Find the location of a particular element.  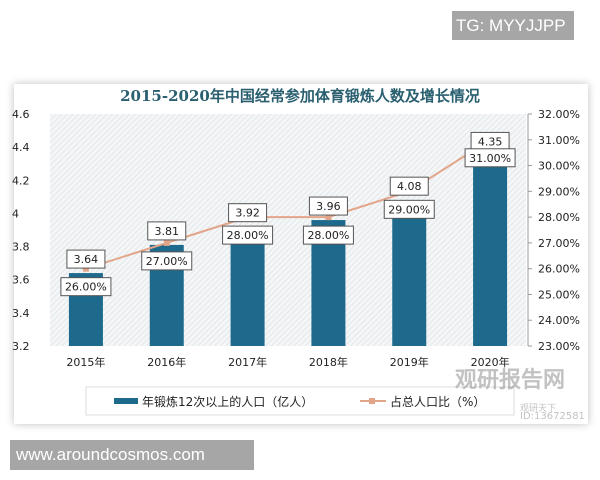

line-value-label: 27.00% is located at coordinates (167, 261).